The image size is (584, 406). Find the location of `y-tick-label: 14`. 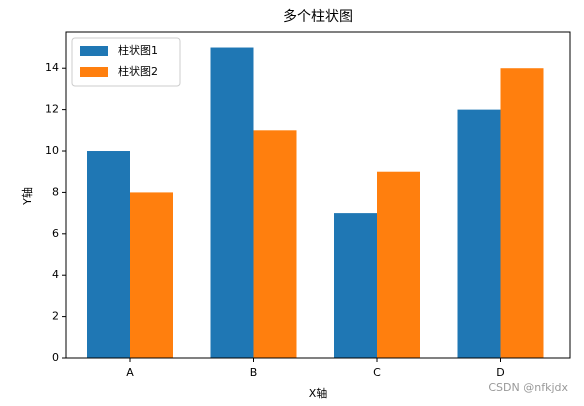

y-tick-label: 14 is located at coordinates (52, 67).